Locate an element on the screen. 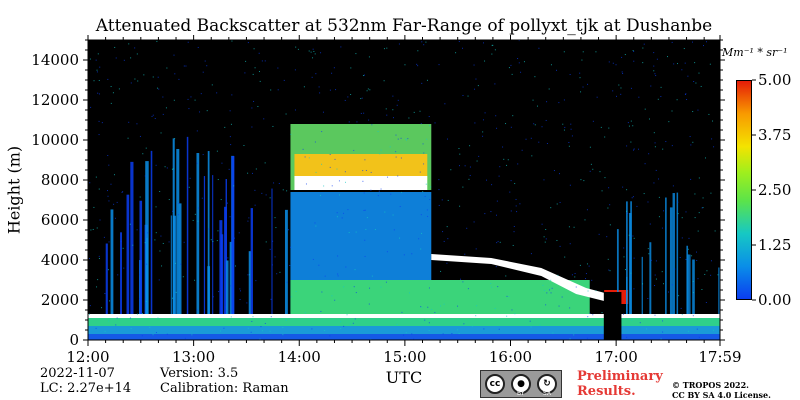 This screenshot has width=800, height=400. surface-band is located at coordinates (404, 337).